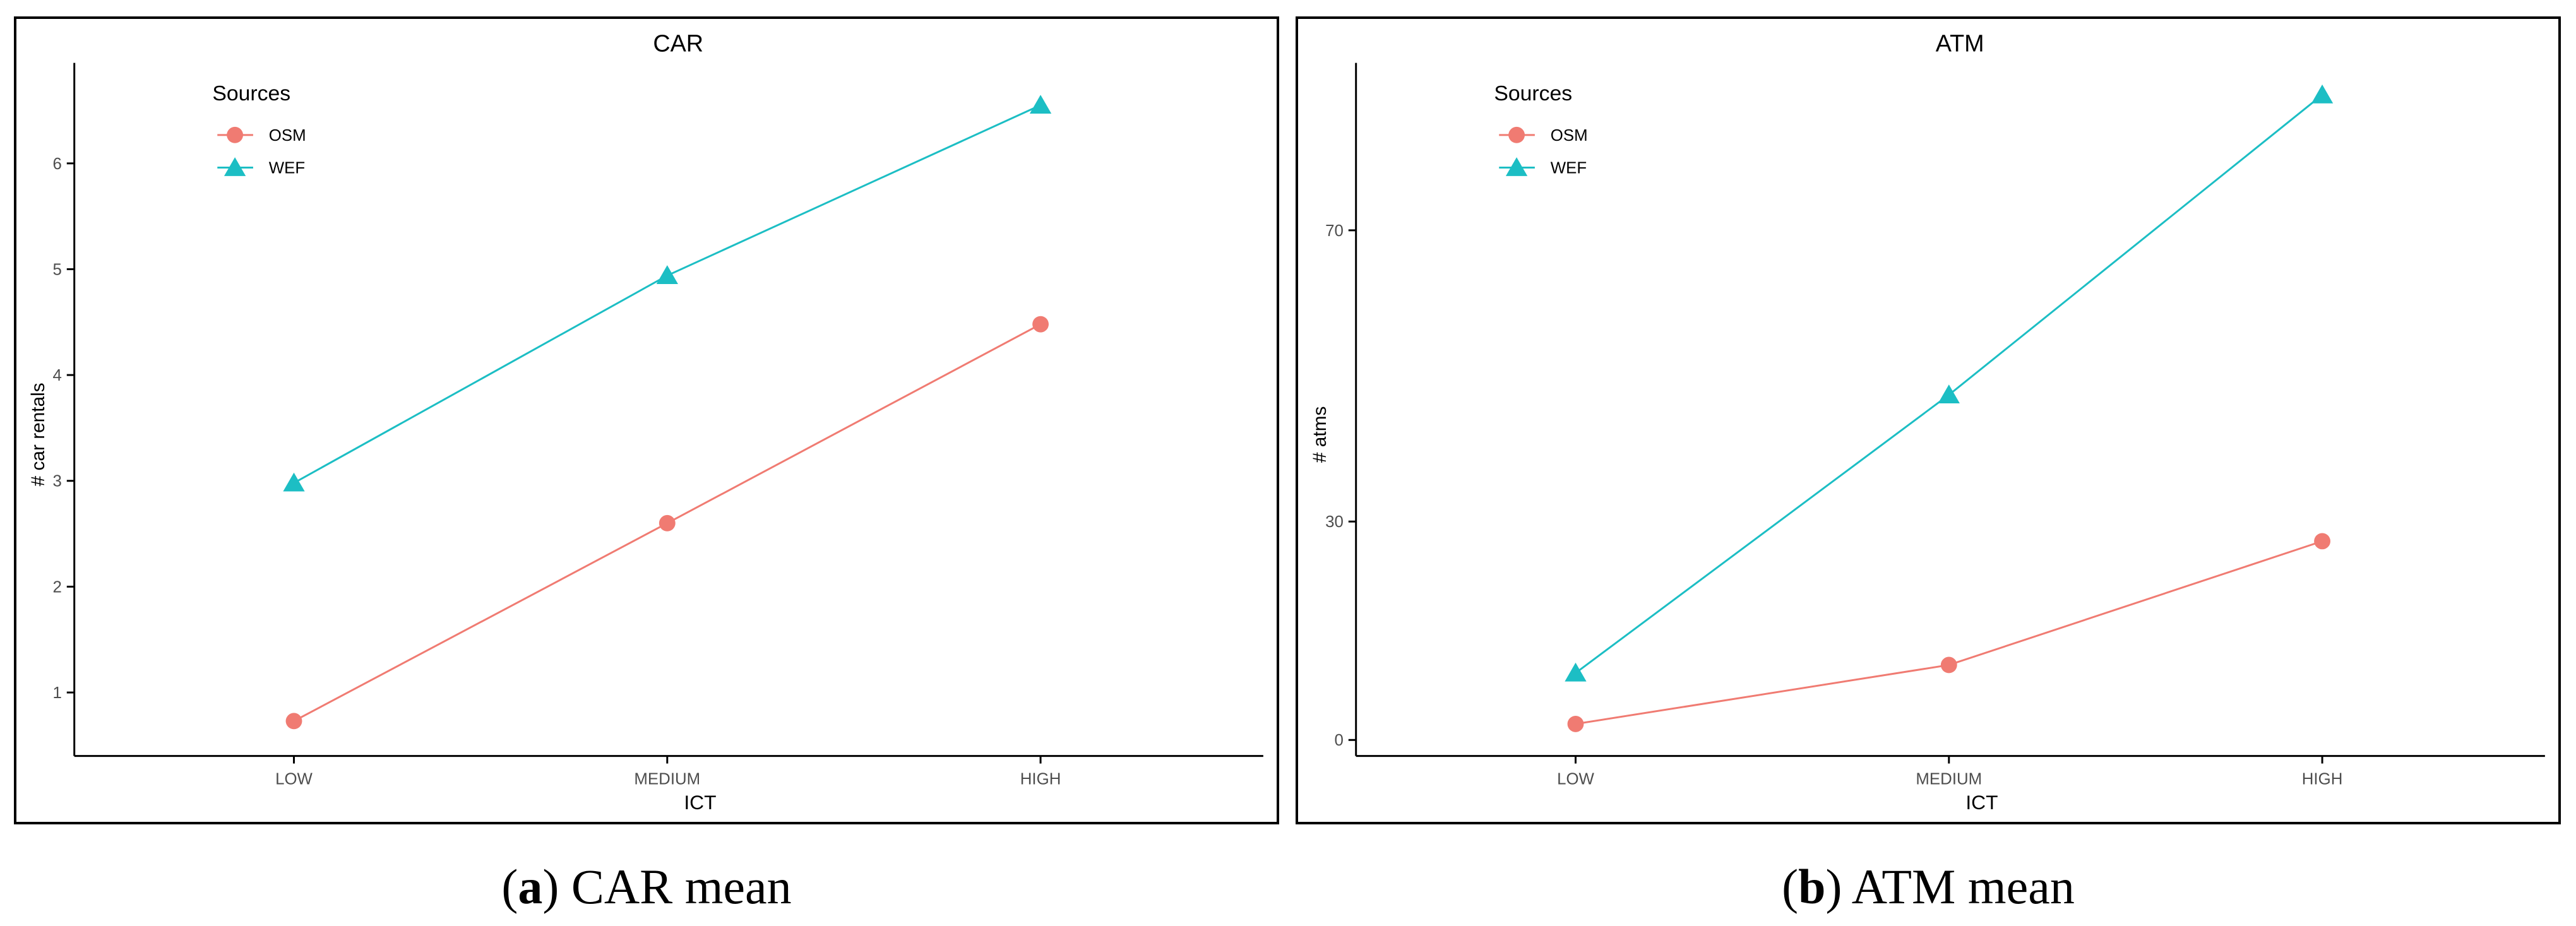 This screenshot has width=2576, height=926. What do you see at coordinates (1960, 44) in the screenshot?
I see `chart-title: ATM` at bounding box center [1960, 44].